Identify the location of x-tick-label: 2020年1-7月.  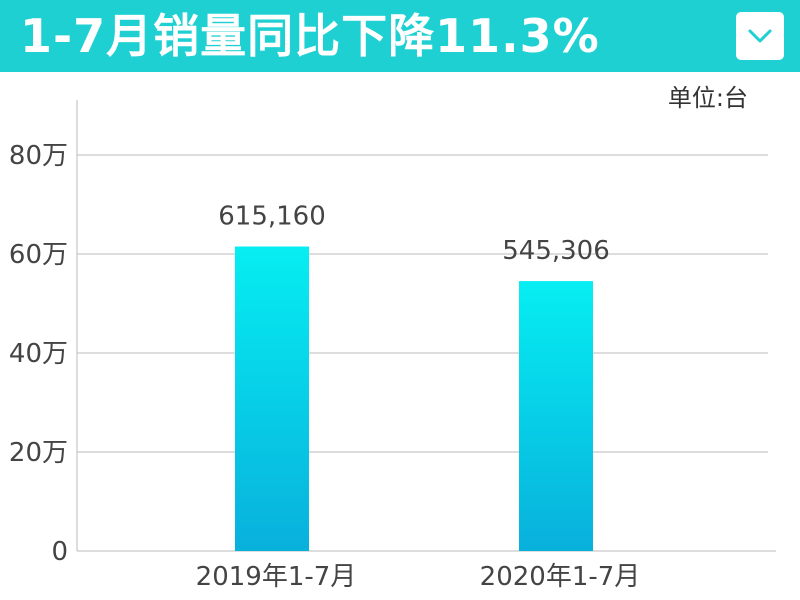
(560, 577).